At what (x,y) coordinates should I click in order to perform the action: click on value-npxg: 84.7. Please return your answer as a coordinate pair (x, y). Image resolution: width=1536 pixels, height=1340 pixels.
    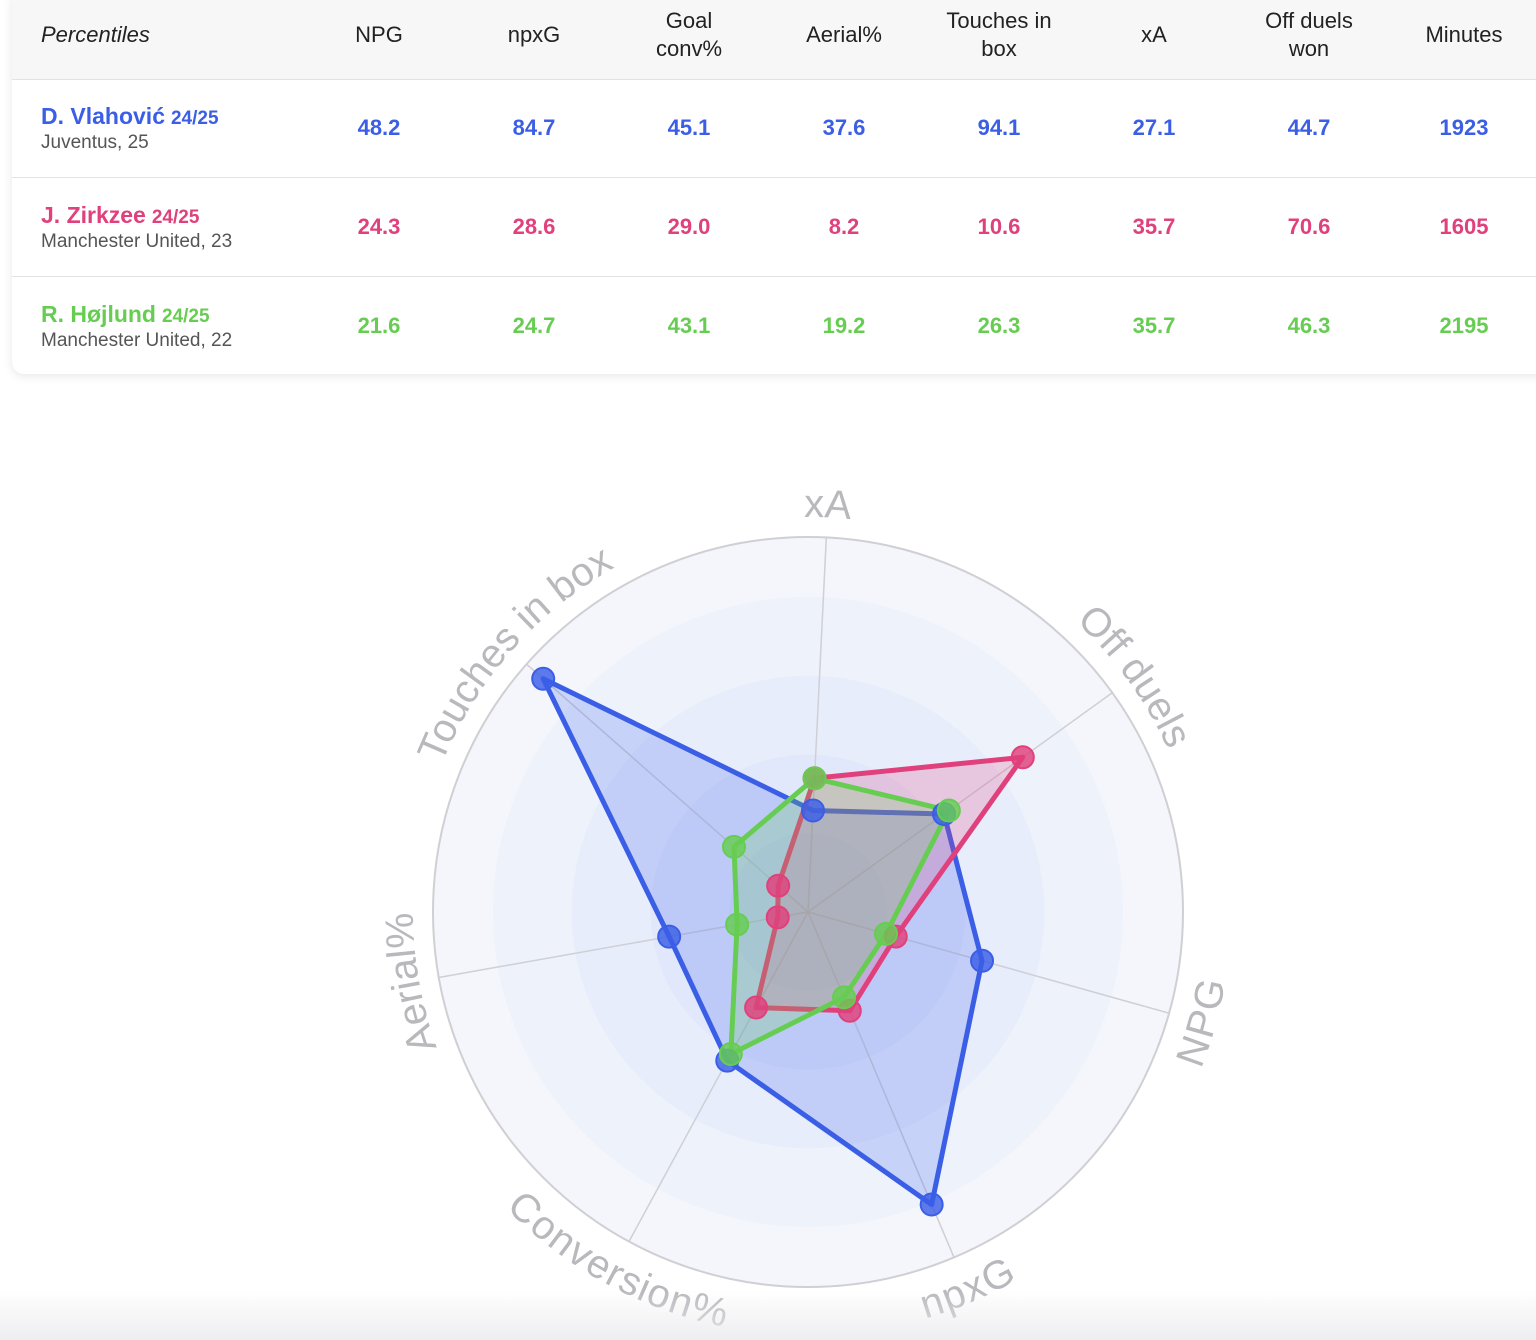
    Looking at the image, I should click on (534, 127).